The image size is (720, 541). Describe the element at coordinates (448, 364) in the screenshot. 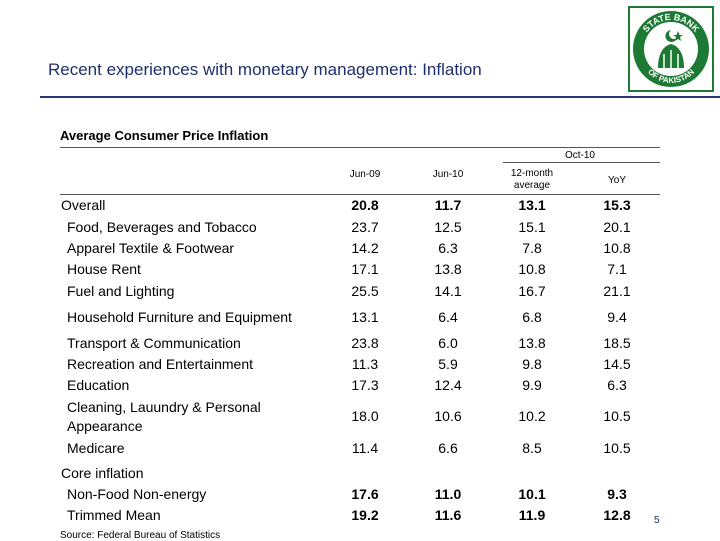

I see `cell: 5.9` at that location.